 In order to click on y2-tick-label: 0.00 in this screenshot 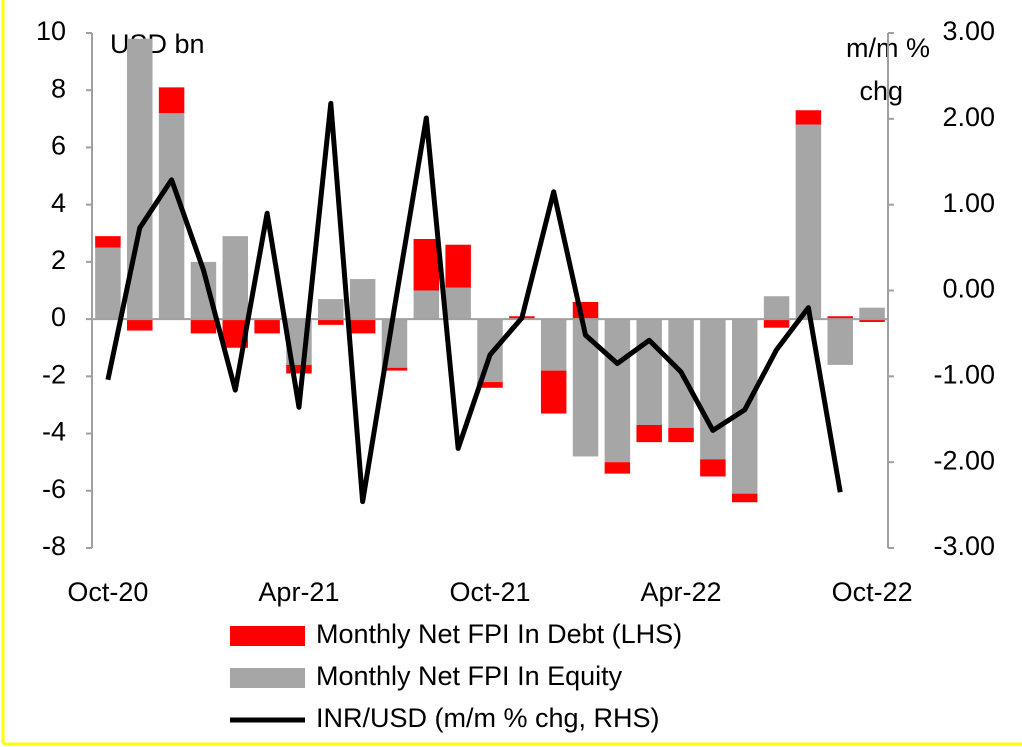, I will do `click(968, 289)`.